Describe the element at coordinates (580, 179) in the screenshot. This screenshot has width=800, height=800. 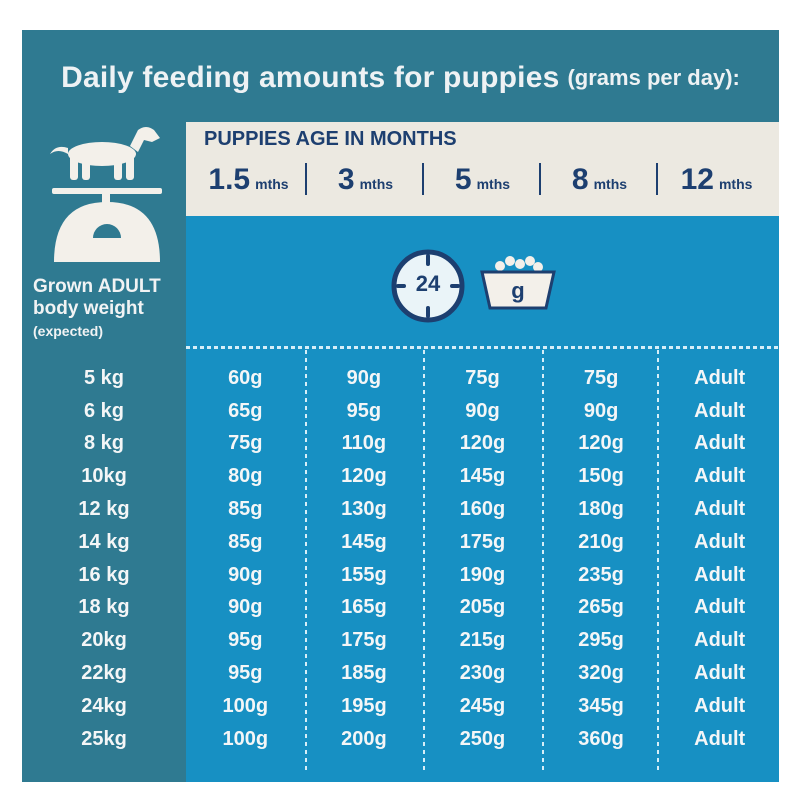
I see `age-num: 8` at that location.